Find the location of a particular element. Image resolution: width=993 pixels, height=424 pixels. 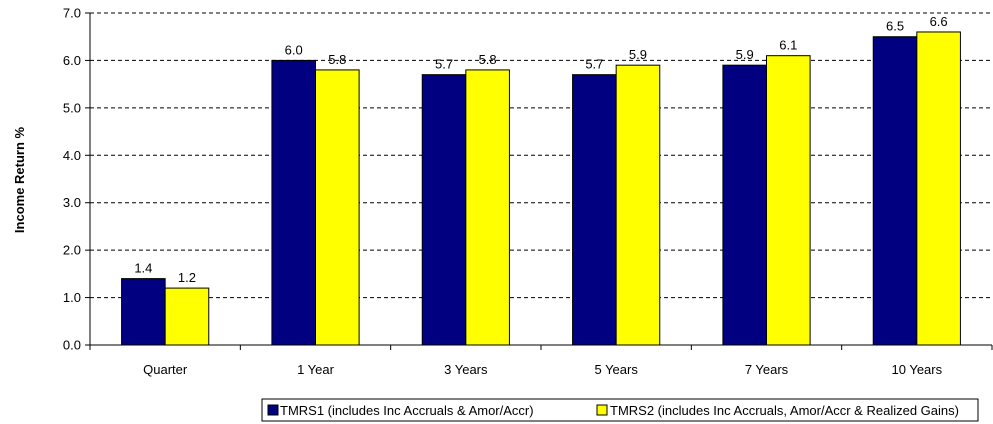

data-label-series-2: 6.6 is located at coordinates (939, 21).